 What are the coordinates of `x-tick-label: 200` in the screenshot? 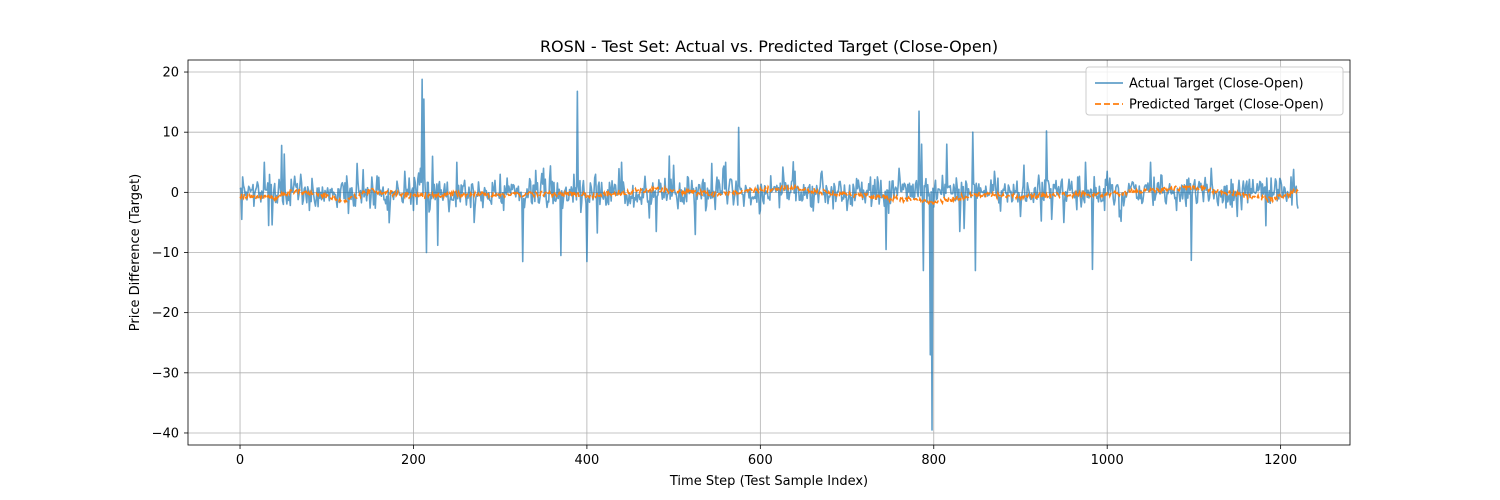 It's located at (413, 460).